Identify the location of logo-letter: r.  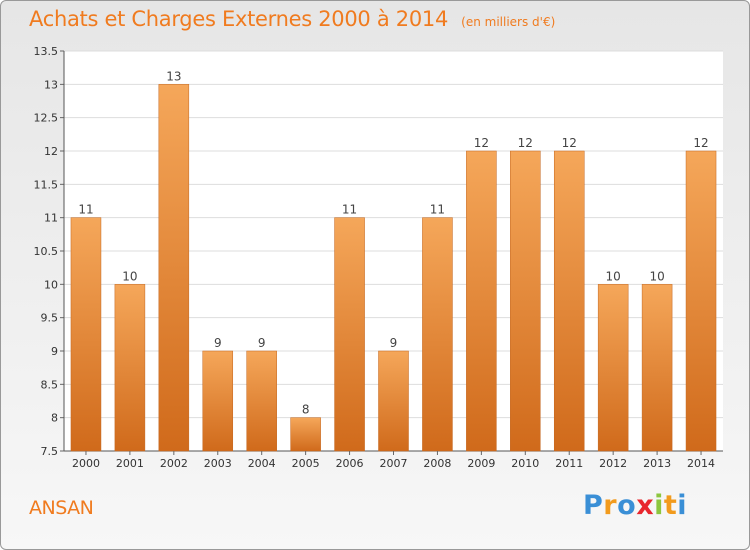
(610, 505).